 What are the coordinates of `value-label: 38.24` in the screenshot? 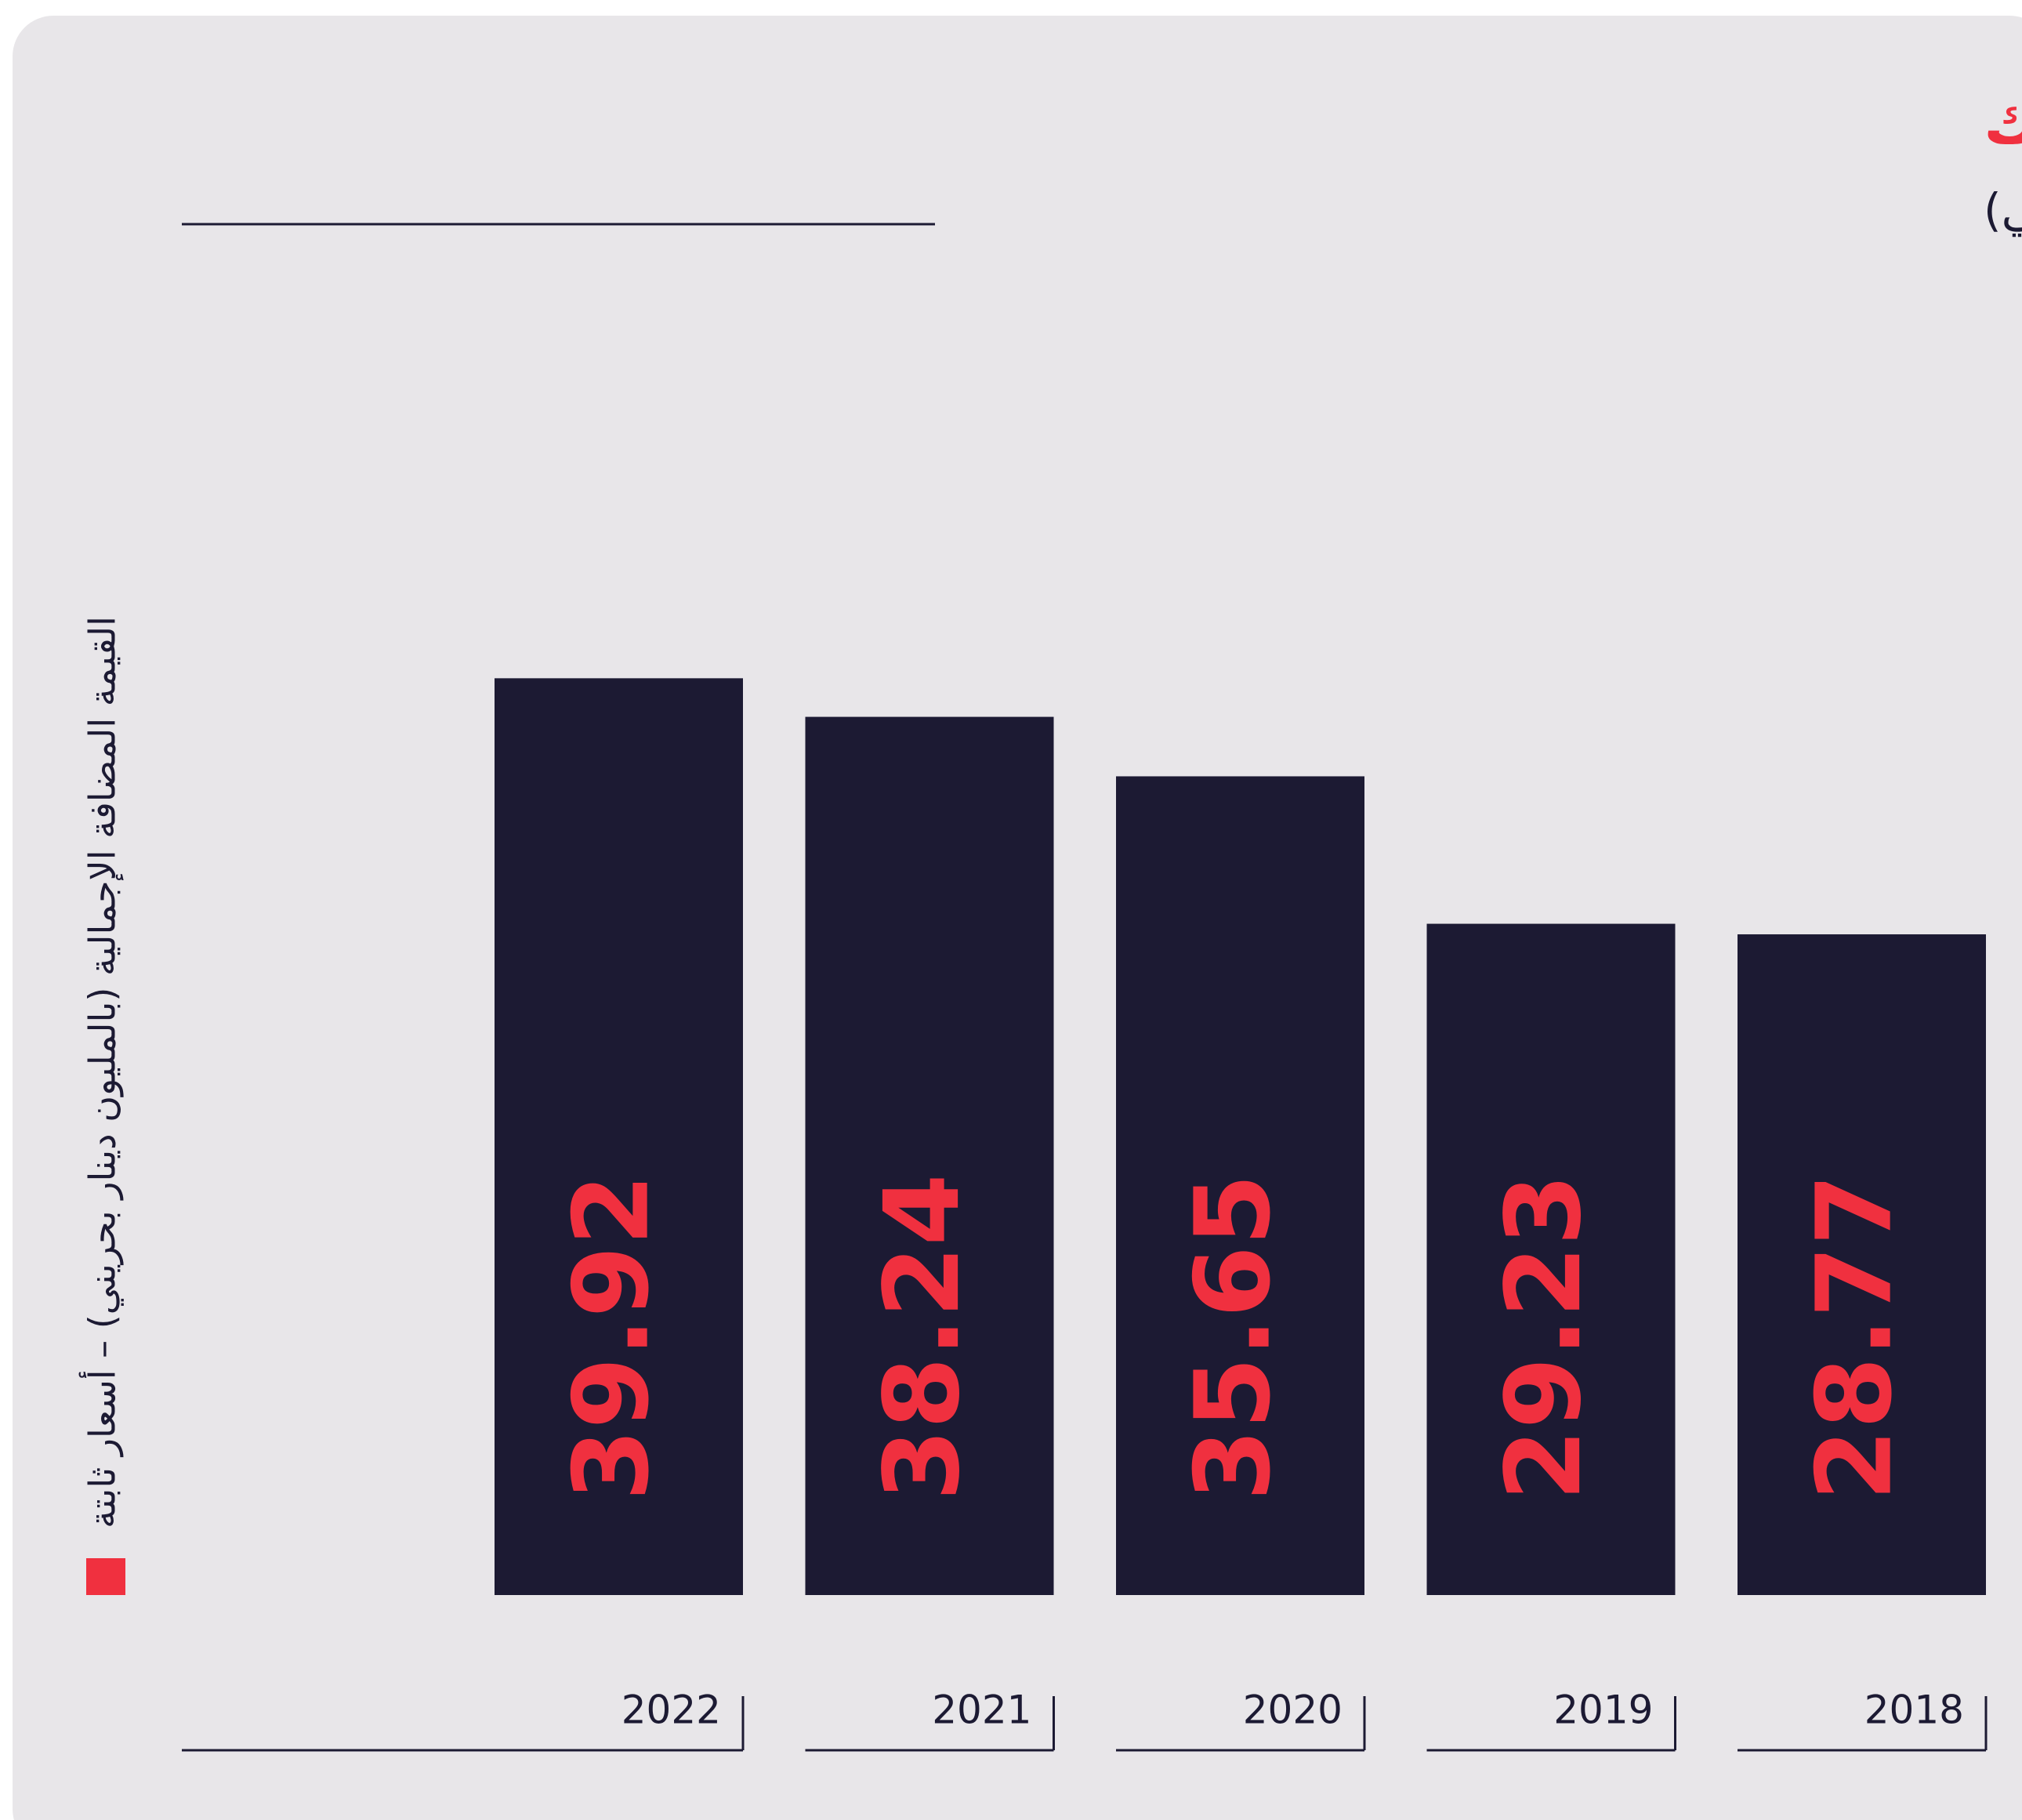 It's located at (922, 1337).